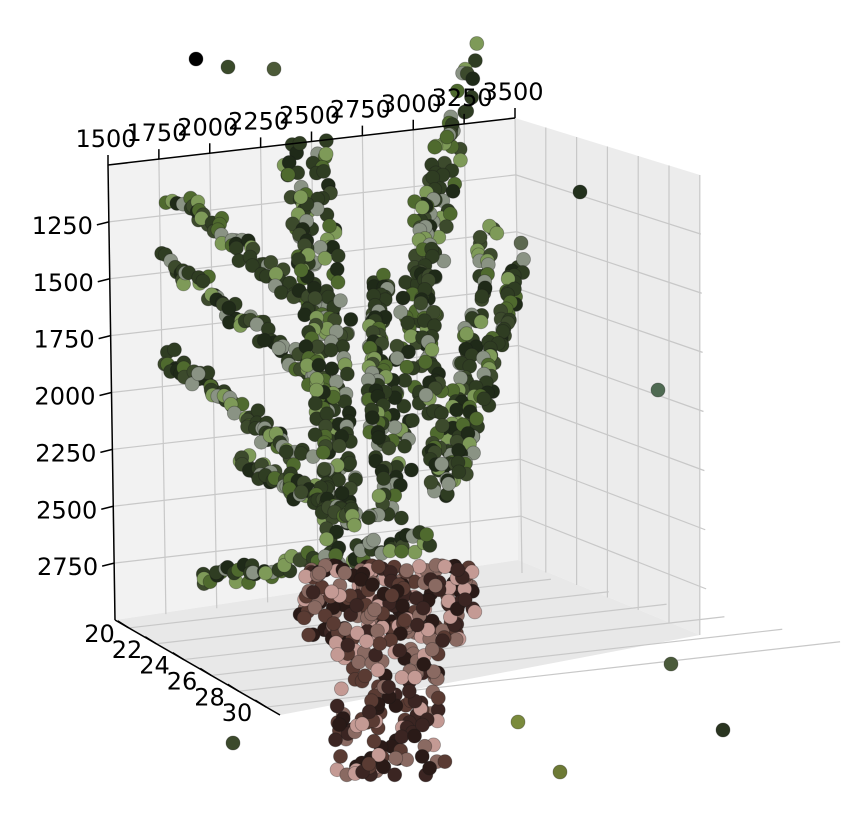 Image resolution: width=862 pixels, height=836 pixels. Describe the element at coordinates (127, 650) in the screenshot. I see `y-tick-label: 22` at that location.